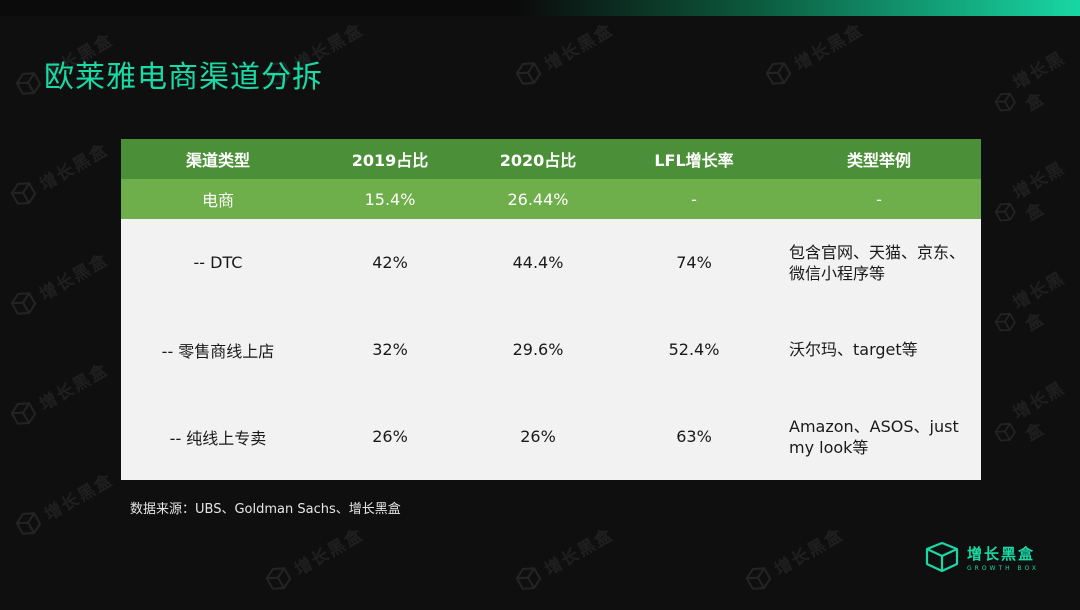 Image resolution: width=1080 pixels, height=610 pixels. I want to click on table-row: -- DTC 42% 44.4% 74% 包含官网、天猫、京东、 微信小程序等, so click(551, 262).